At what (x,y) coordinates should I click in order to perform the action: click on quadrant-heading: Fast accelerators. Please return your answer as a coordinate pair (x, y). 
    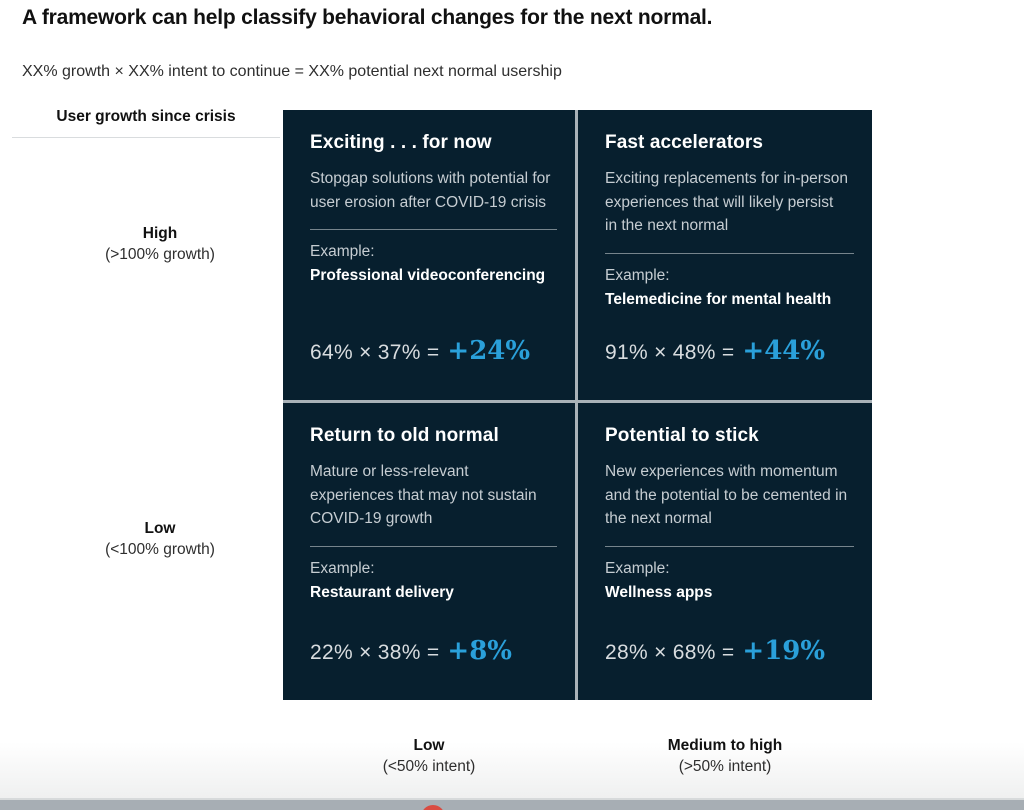
    Looking at the image, I should click on (684, 142).